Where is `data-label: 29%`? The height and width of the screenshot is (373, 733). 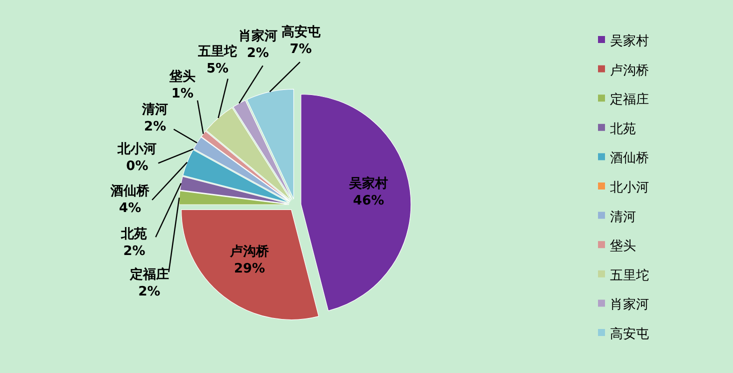
data-label: 29% is located at coordinates (250, 269).